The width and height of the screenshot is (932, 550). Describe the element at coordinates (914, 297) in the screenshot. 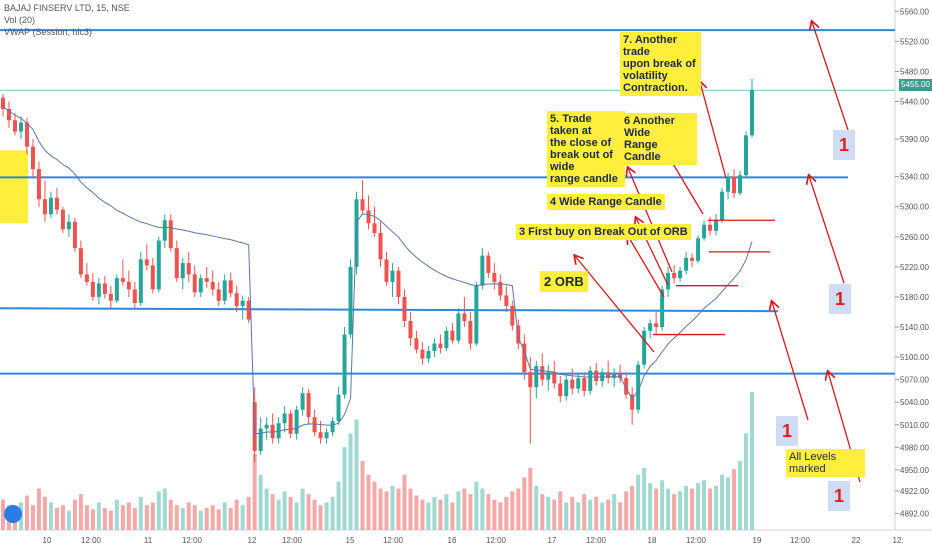

I see `y-tick-label: 5180.00` at that location.